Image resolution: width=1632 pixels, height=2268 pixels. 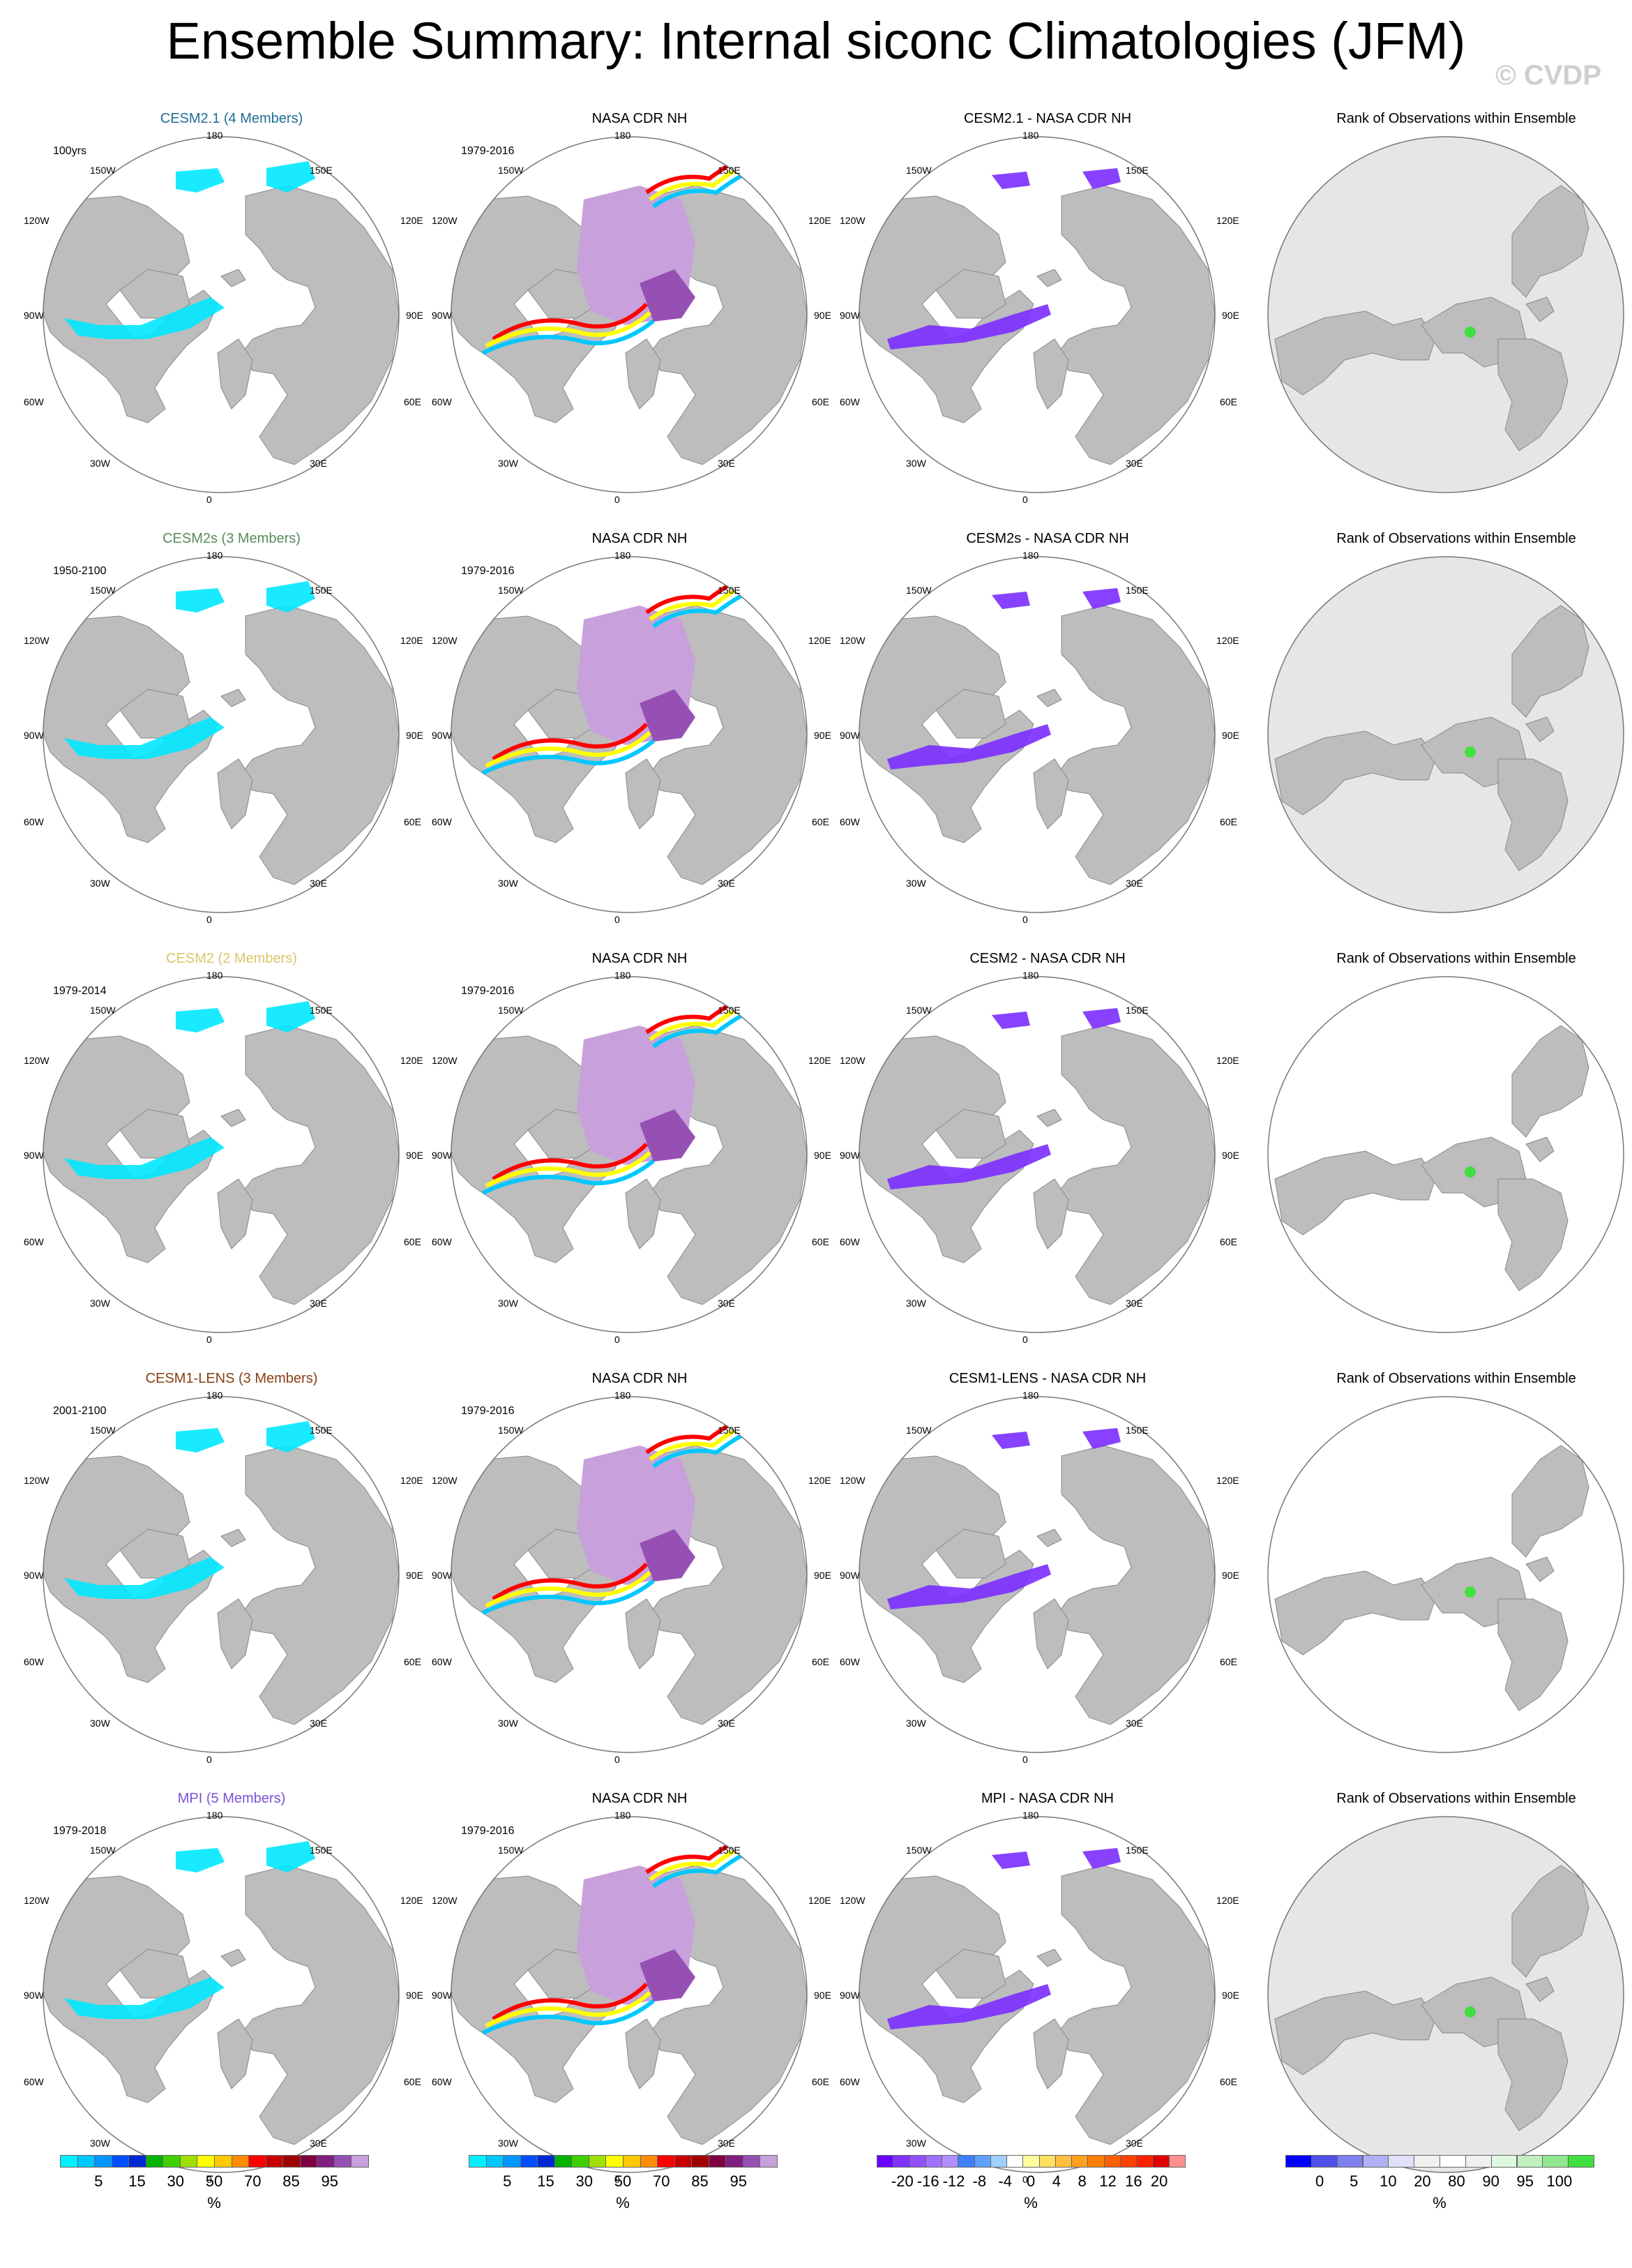 What do you see at coordinates (927, 2181) in the screenshot?
I see `colorbar-tick: -16` at bounding box center [927, 2181].